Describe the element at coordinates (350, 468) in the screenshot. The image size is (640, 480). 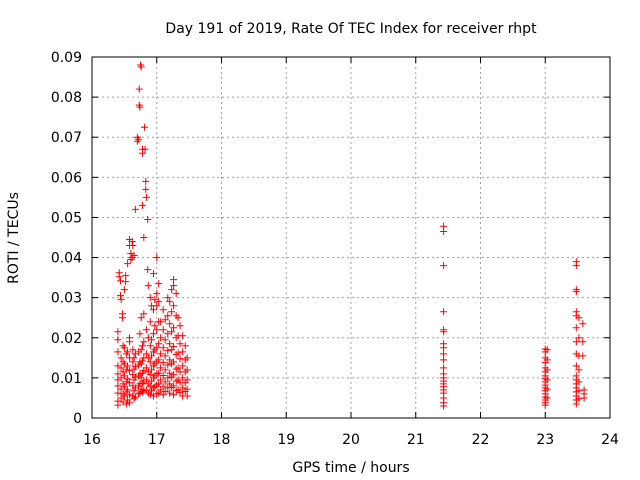
I see `x-axis-label: GPS time / hours` at that location.